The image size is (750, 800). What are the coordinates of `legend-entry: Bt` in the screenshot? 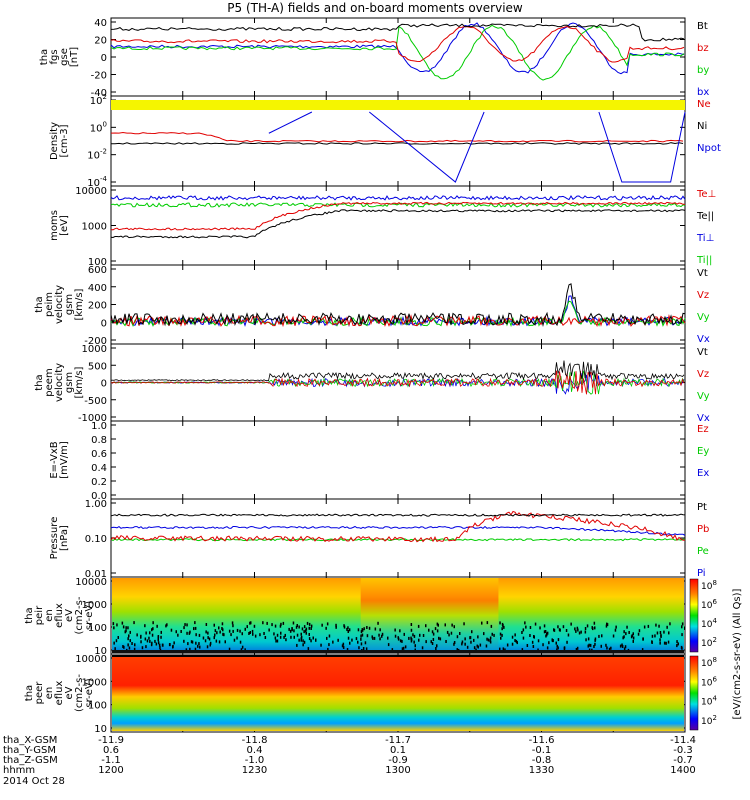 It's located at (702, 26).